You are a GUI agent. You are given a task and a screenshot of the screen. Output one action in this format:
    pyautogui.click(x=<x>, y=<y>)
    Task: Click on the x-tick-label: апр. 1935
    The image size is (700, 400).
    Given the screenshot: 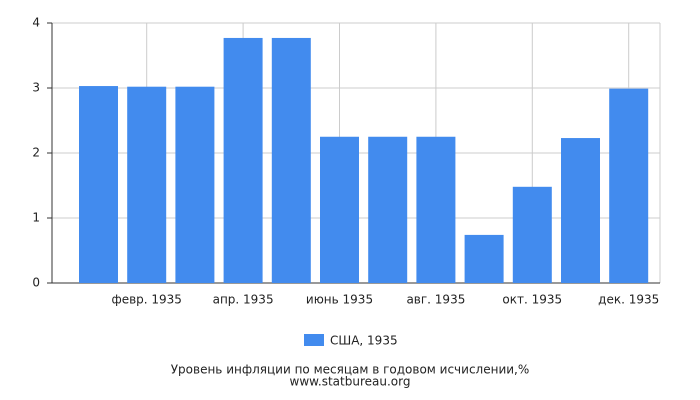 What is the action you would take?
    pyautogui.click(x=243, y=300)
    